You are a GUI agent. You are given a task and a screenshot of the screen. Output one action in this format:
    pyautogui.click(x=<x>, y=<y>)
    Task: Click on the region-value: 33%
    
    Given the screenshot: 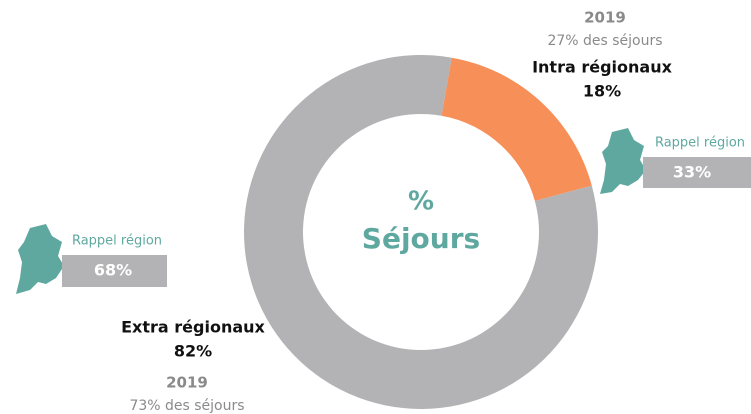 What is the action you would take?
    pyautogui.click(x=692, y=172)
    